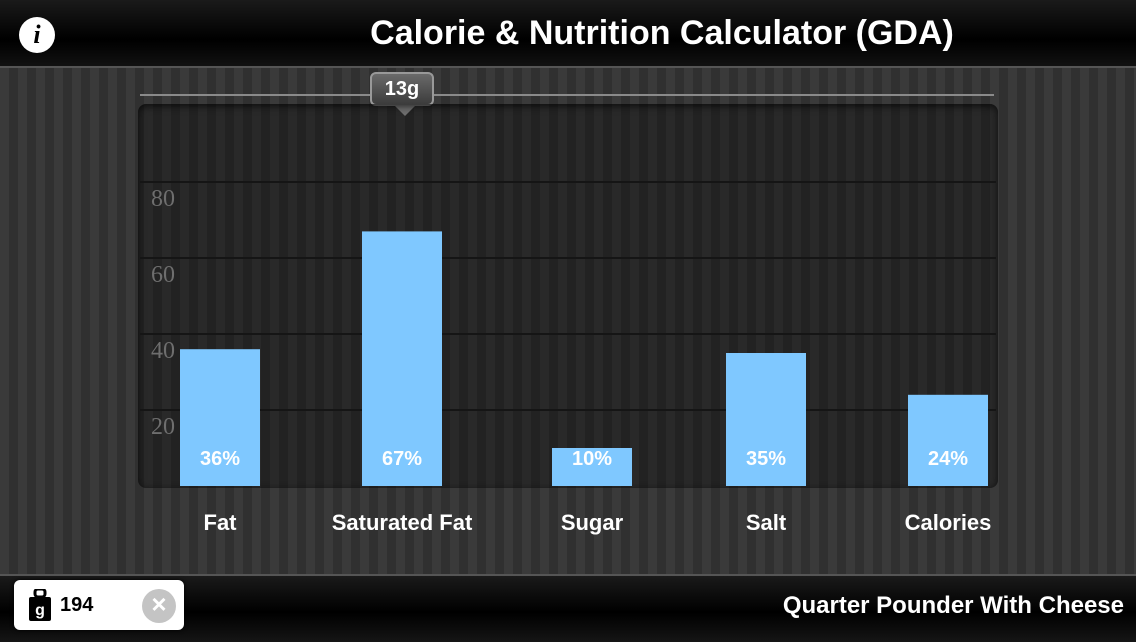 The width and height of the screenshot is (1136, 642). What do you see at coordinates (220, 459) in the screenshot?
I see `bar-data-label: 36%` at bounding box center [220, 459].